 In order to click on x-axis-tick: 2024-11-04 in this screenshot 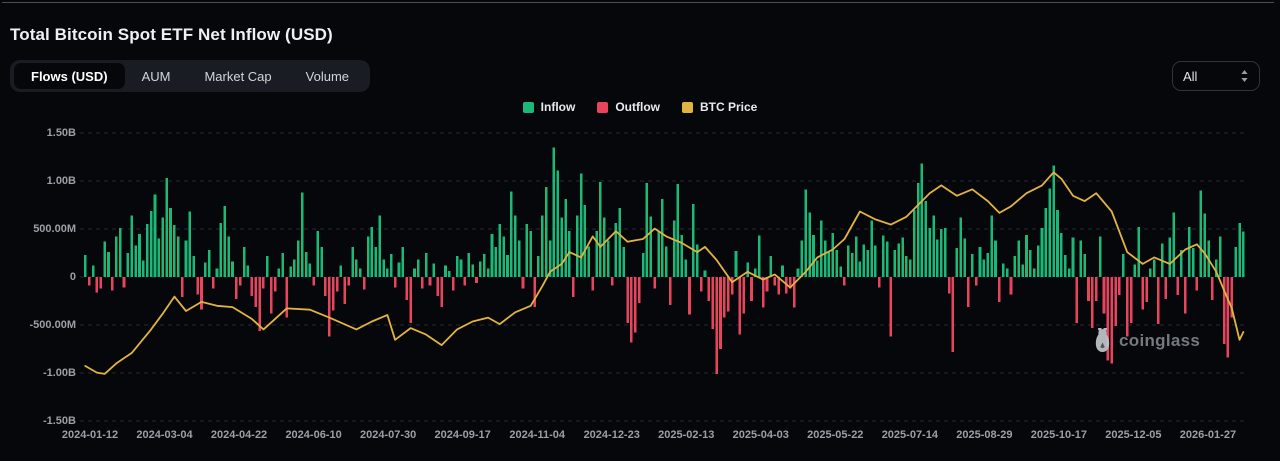, I will do `click(537, 435)`.